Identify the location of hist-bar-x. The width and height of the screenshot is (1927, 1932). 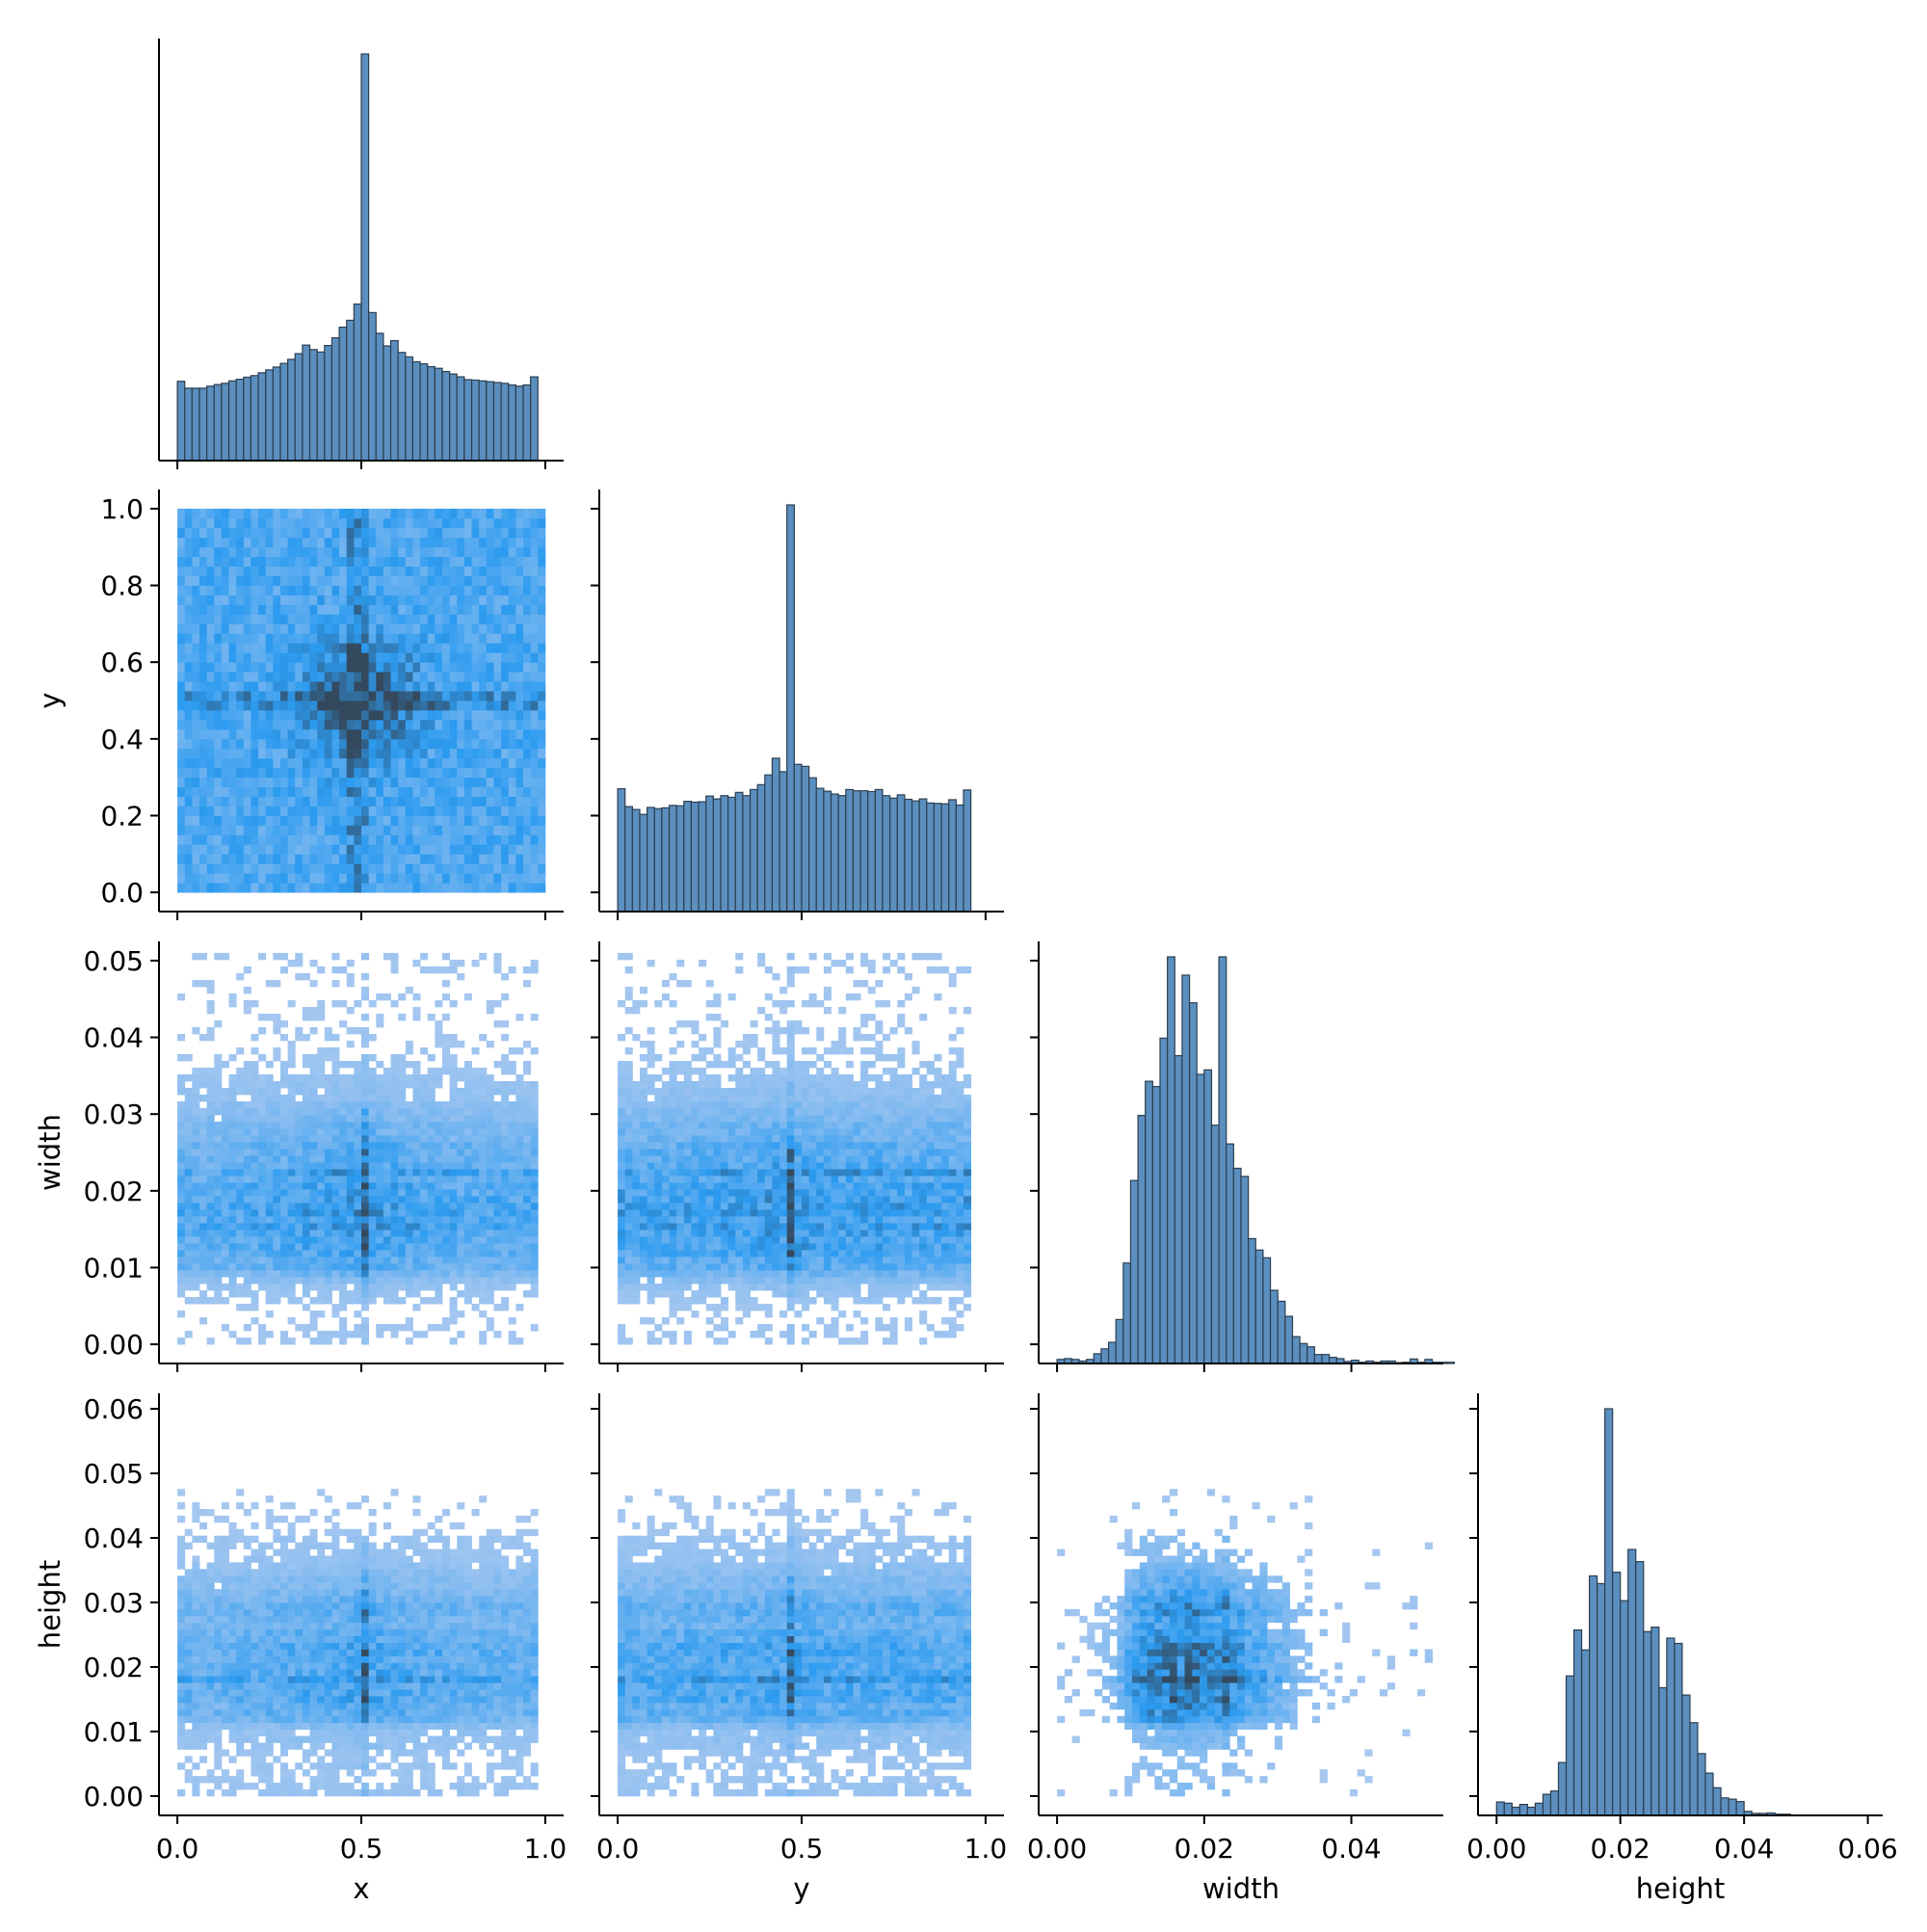
(519, 423).